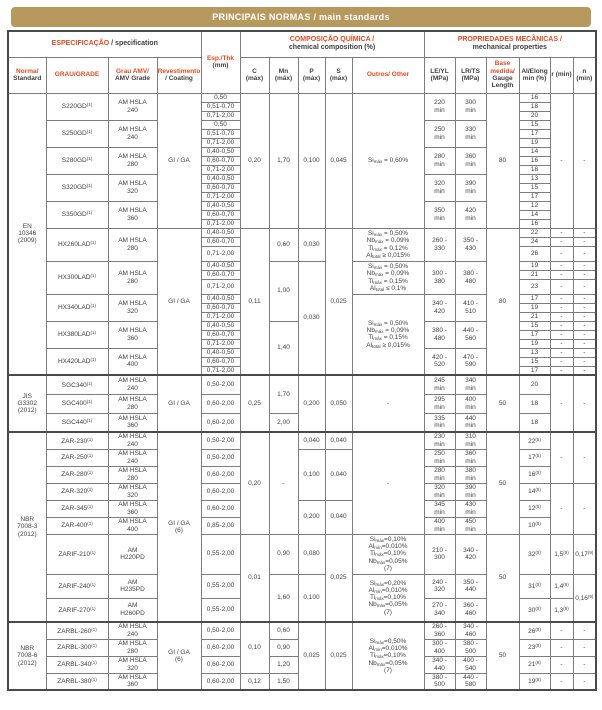 This screenshot has height=710, width=602. I want to click on elongation-cell: 12(5), so click(534, 508).